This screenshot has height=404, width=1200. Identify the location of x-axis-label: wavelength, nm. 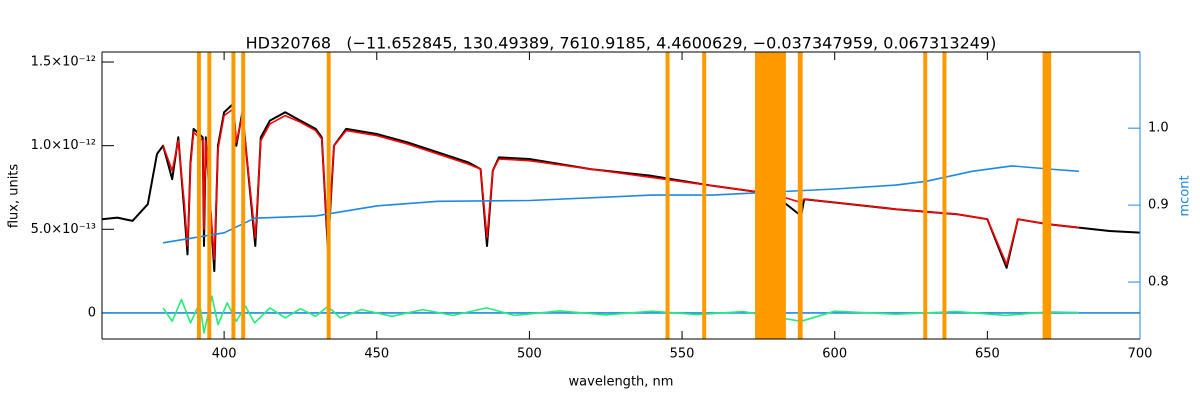
(621, 382).